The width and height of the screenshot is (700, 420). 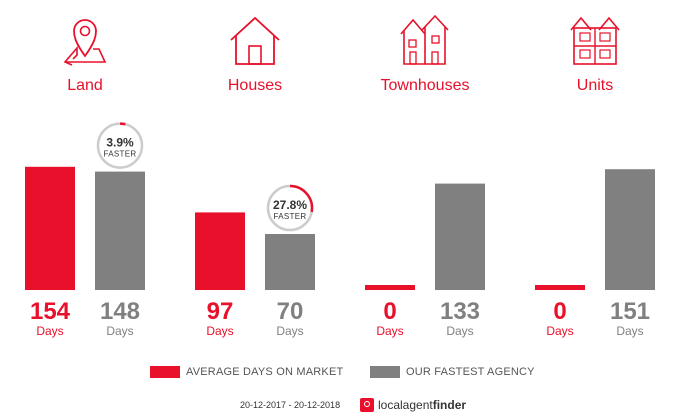 I want to click on brand-mark-icon, so click(x=367, y=405).